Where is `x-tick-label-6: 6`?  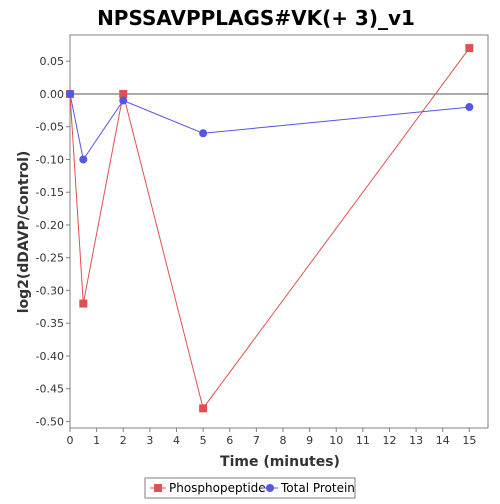
x-tick-label-6: 6 is located at coordinates (229, 440).